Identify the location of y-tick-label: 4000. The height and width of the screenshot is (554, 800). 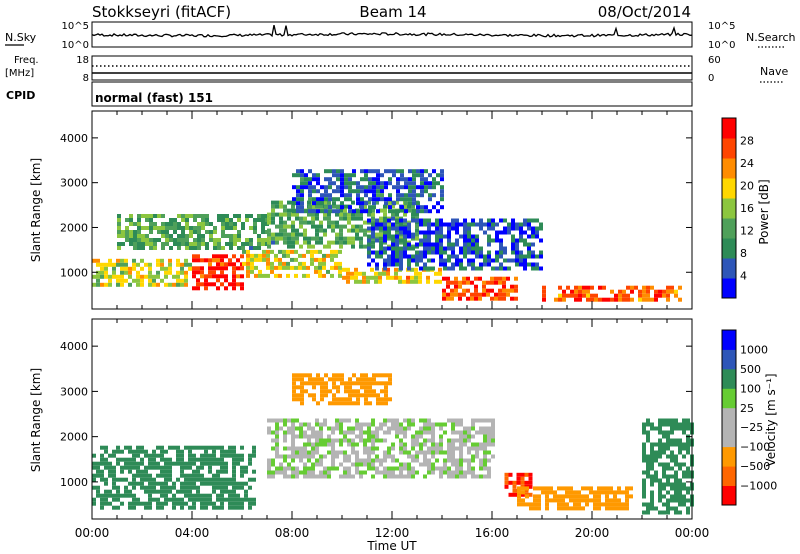
(74, 138).